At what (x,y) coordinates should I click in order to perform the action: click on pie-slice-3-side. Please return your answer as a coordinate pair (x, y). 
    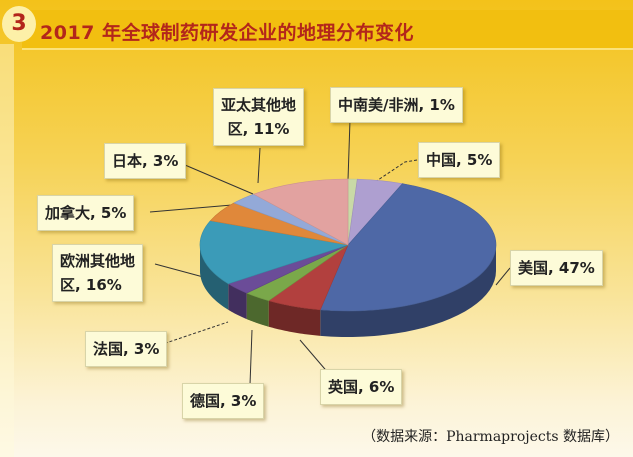
    Looking at the image, I should click on (294, 318).